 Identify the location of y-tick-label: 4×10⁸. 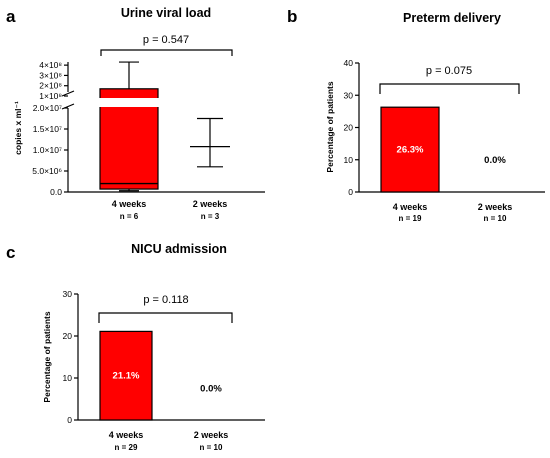
(50, 65).